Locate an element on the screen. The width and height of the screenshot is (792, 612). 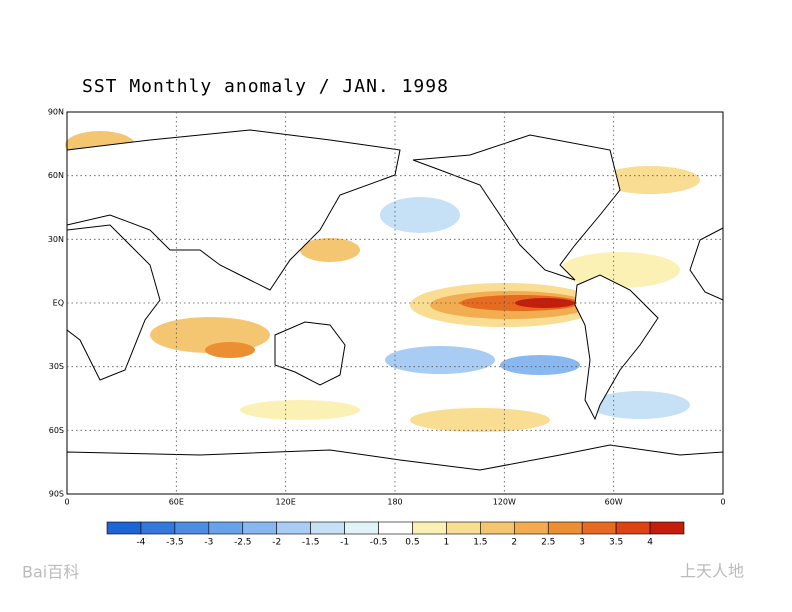
colorbar-label: 0.5 is located at coordinates (412, 543).